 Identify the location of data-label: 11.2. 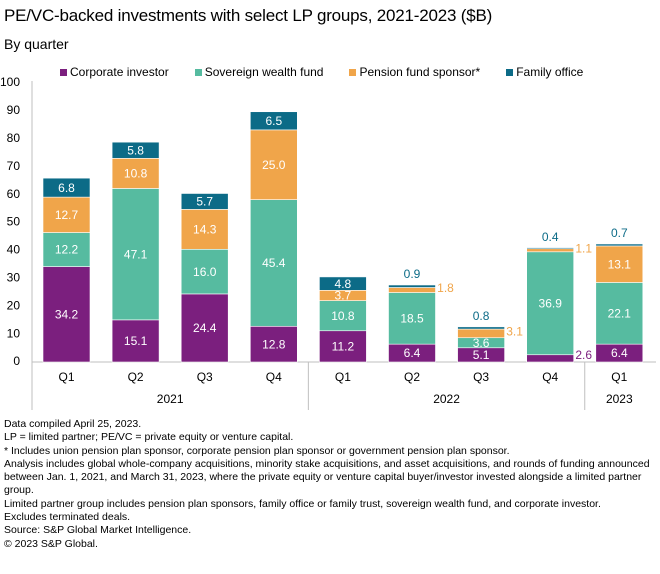
(343, 347).